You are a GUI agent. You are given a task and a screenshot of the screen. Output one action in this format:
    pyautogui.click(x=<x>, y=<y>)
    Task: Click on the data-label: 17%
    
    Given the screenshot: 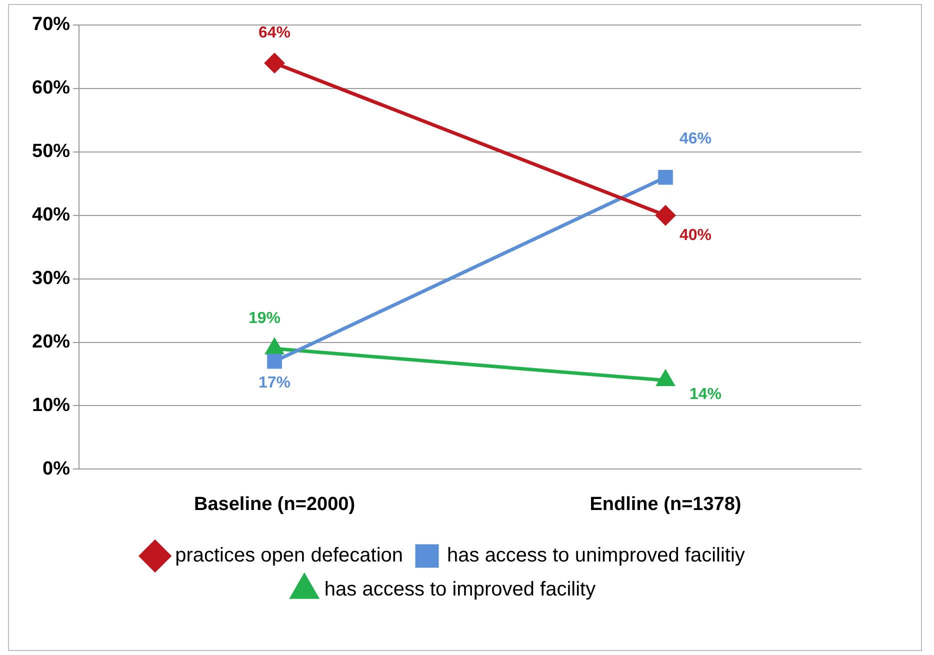 What is the action you would take?
    pyautogui.click(x=274, y=383)
    